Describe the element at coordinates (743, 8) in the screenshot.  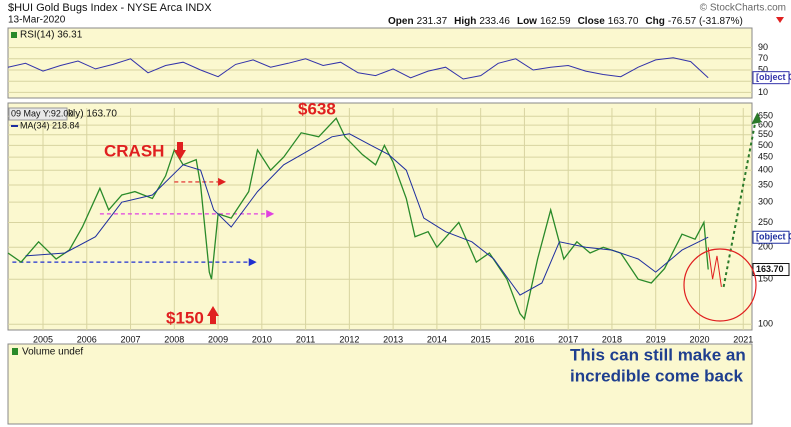
I see `source: © StockCharts.com` at that location.